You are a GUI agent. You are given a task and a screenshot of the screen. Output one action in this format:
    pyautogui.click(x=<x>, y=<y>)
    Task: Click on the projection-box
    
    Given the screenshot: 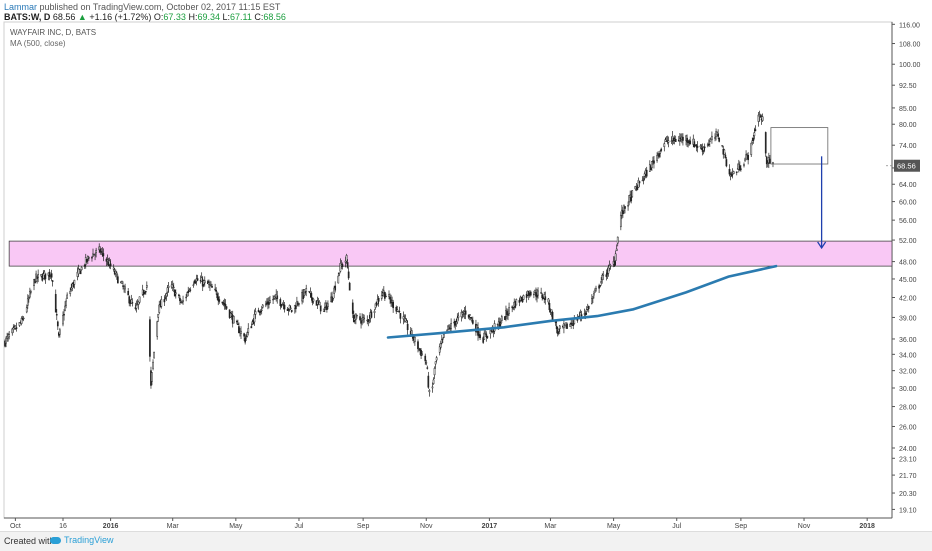 What is the action you would take?
    pyautogui.click(x=799, y=146)
    